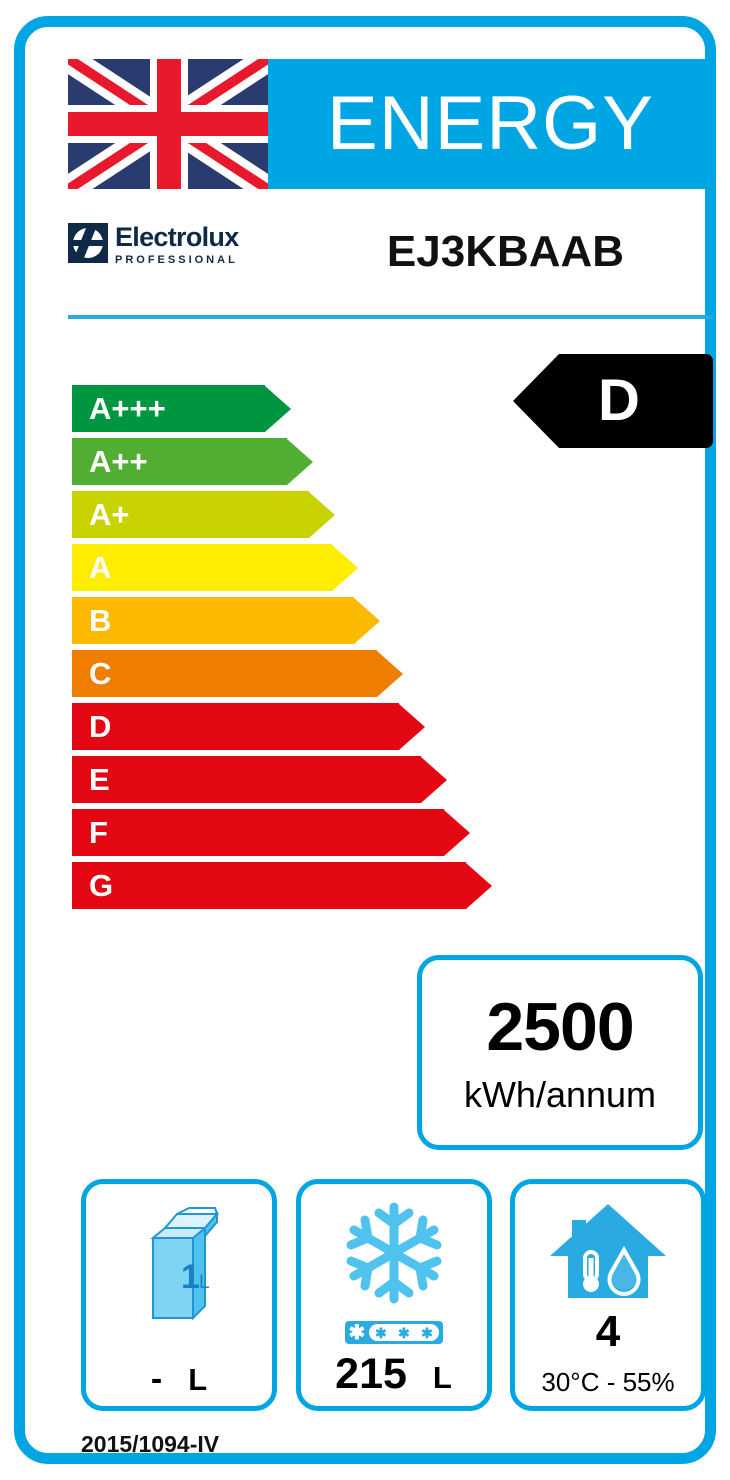  I want to click on united-kingdom-flag-icon, so click(168, 124).